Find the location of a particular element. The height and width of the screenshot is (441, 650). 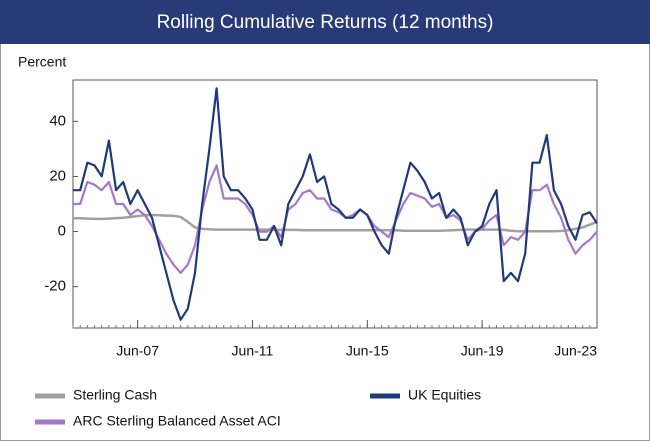

y-axis-label: Percent is located at coordinates (42, 62).